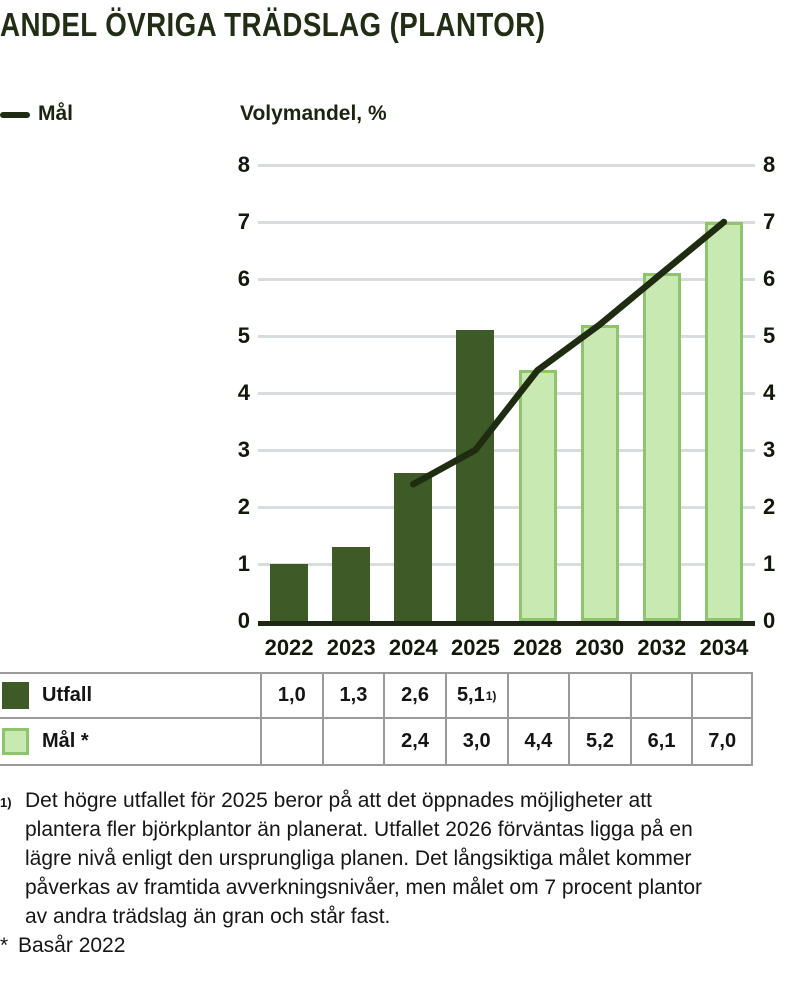 This screenshot has width=794, height=988. Describe the element at coordinates (273, 24) in the screenshot. I see `page-title: ANDEL ÖVRIGA TRÄDSLAG (PLANTOR)` at that location.